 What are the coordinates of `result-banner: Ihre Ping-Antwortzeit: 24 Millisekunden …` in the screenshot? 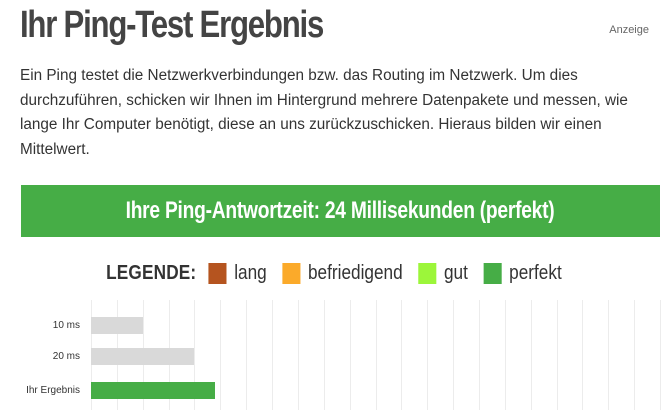 It's located at (340, 211).